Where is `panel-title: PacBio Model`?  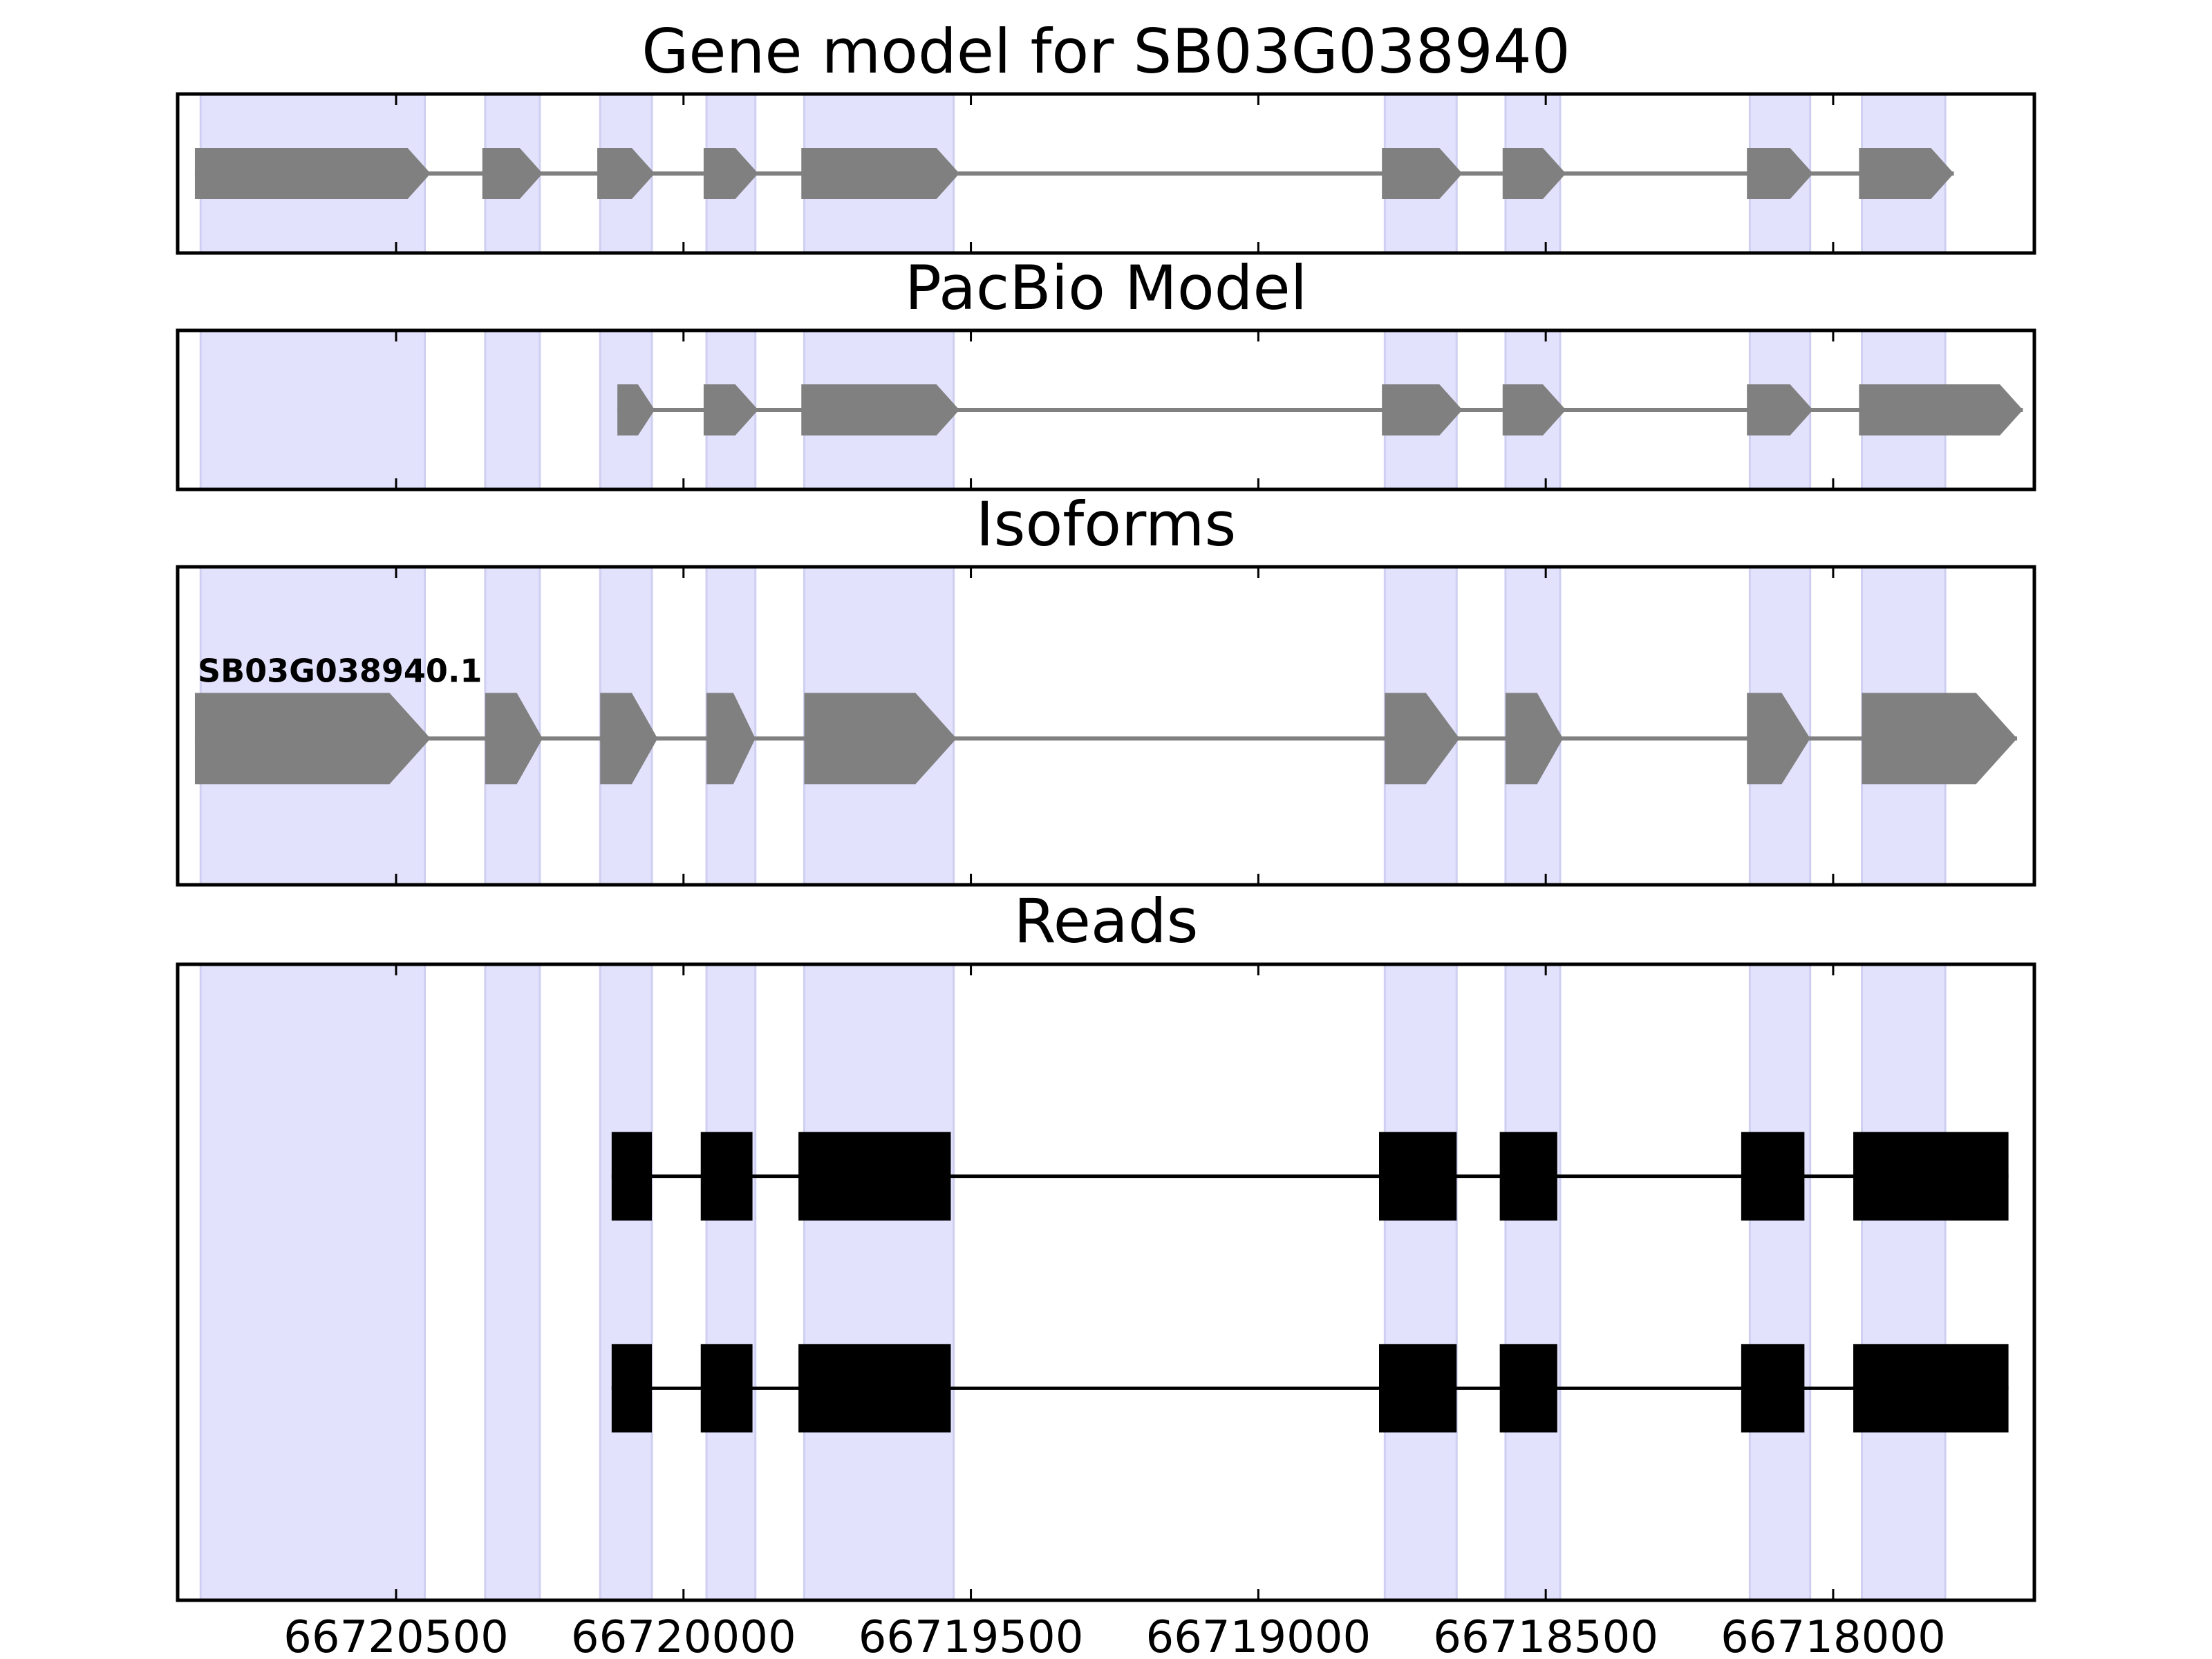
panel-title: PacBio Model is located at coordinates (1106, 288).